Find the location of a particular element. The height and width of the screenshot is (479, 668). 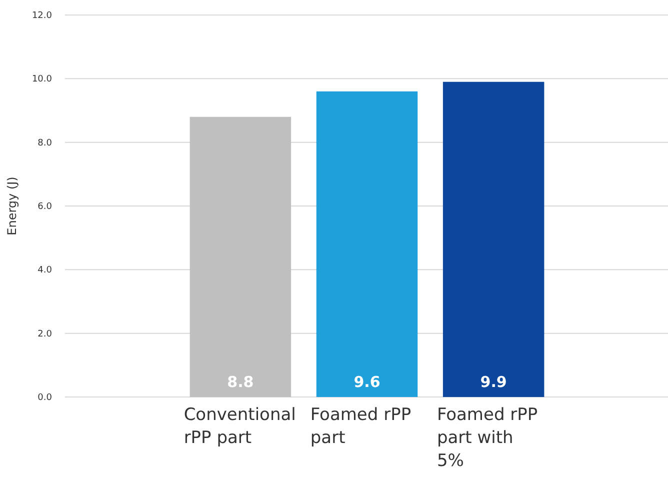

y-tick-label: 2.0 is located at coordinates (45, 334).